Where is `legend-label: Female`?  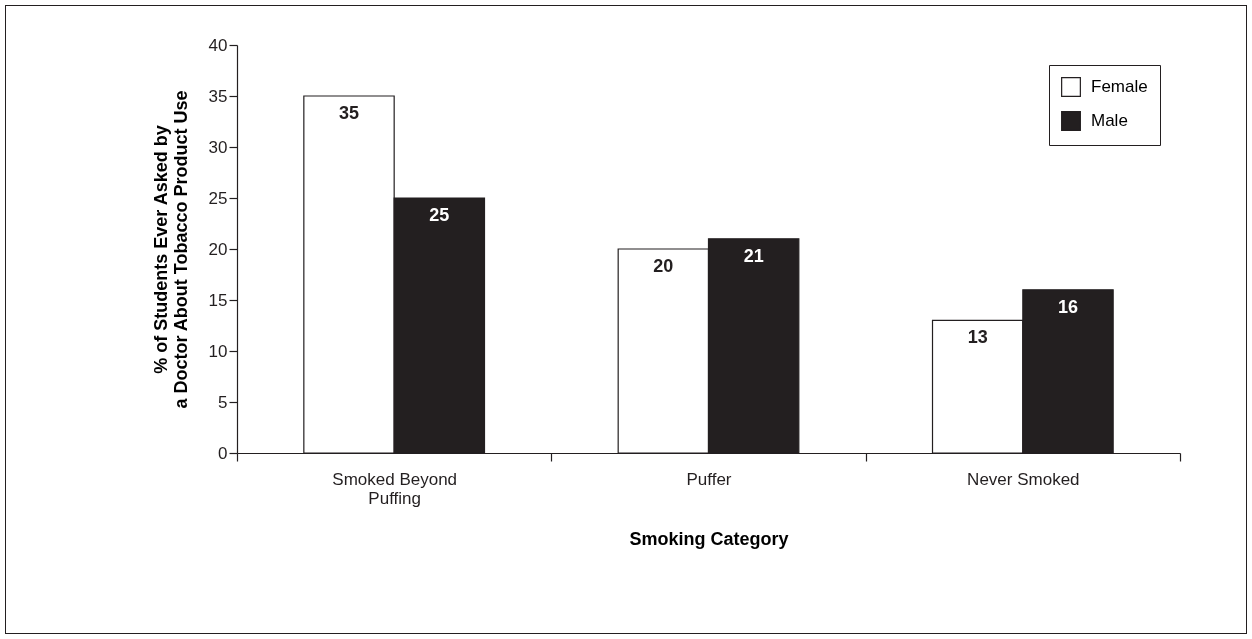
legend-label: Female is located at coordinates (1119, 86).